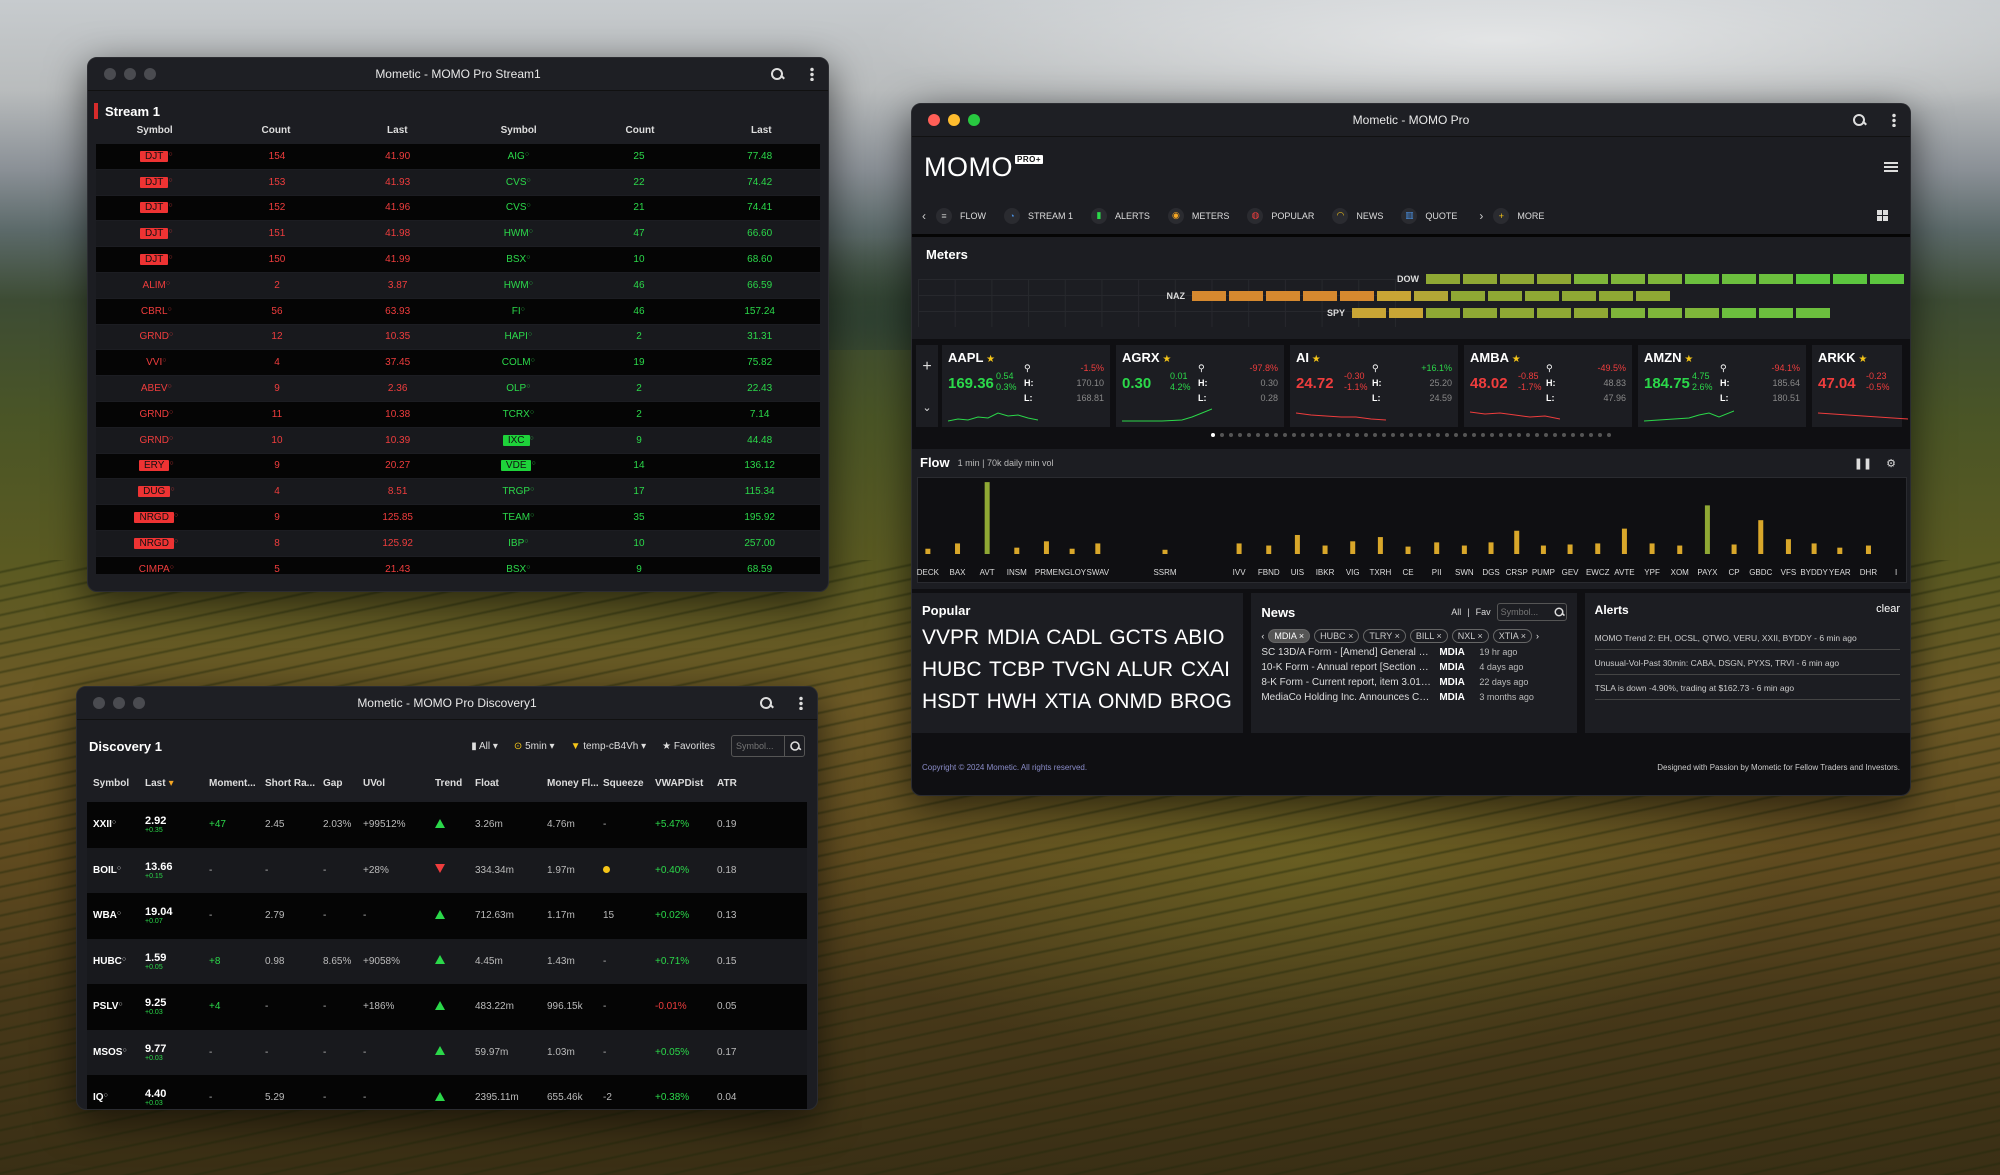 This screenshot has height=1175, width=2000. Describe the element at coordinates (608, 746) in the screenshot. I see `template-dropdown: ▼ temp-cB4Vh ▾` at that location.